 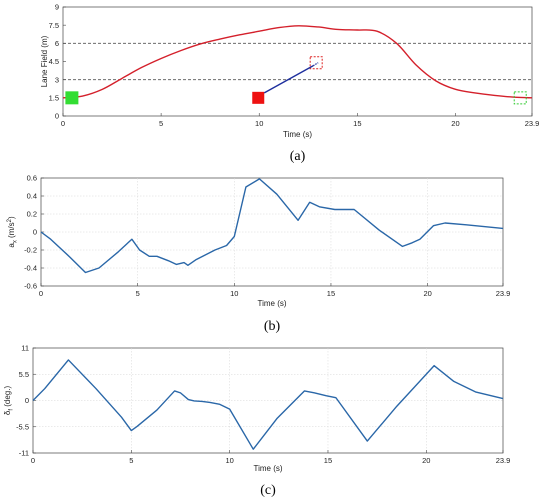 I want to click on y-tick-label: -5.5, so click(x=22, y=426).